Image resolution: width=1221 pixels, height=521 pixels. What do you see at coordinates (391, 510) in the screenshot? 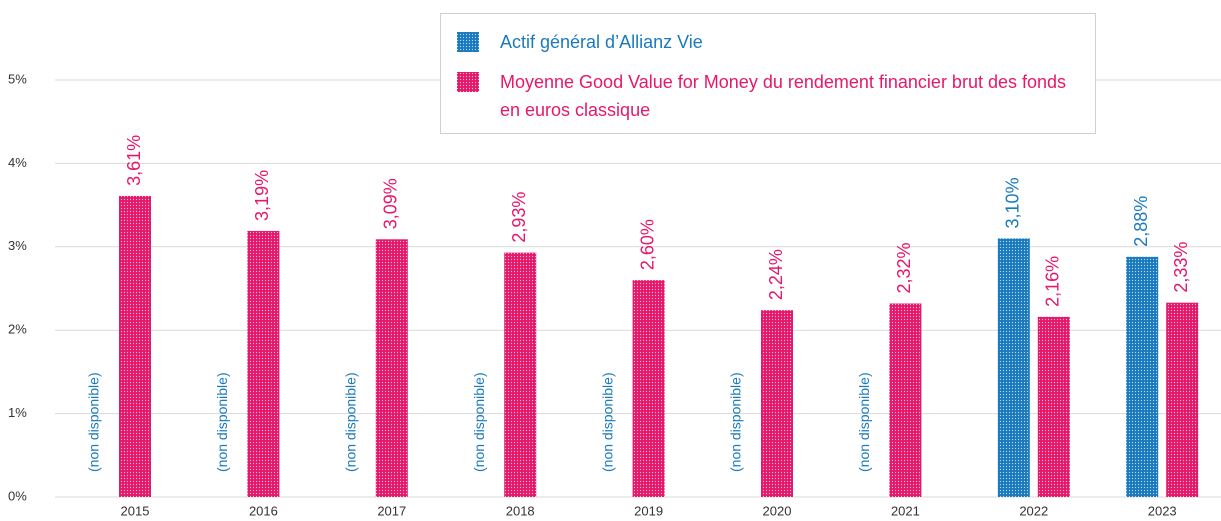
I see `x-tick-label: 2017` at bounding box center [391, 510].